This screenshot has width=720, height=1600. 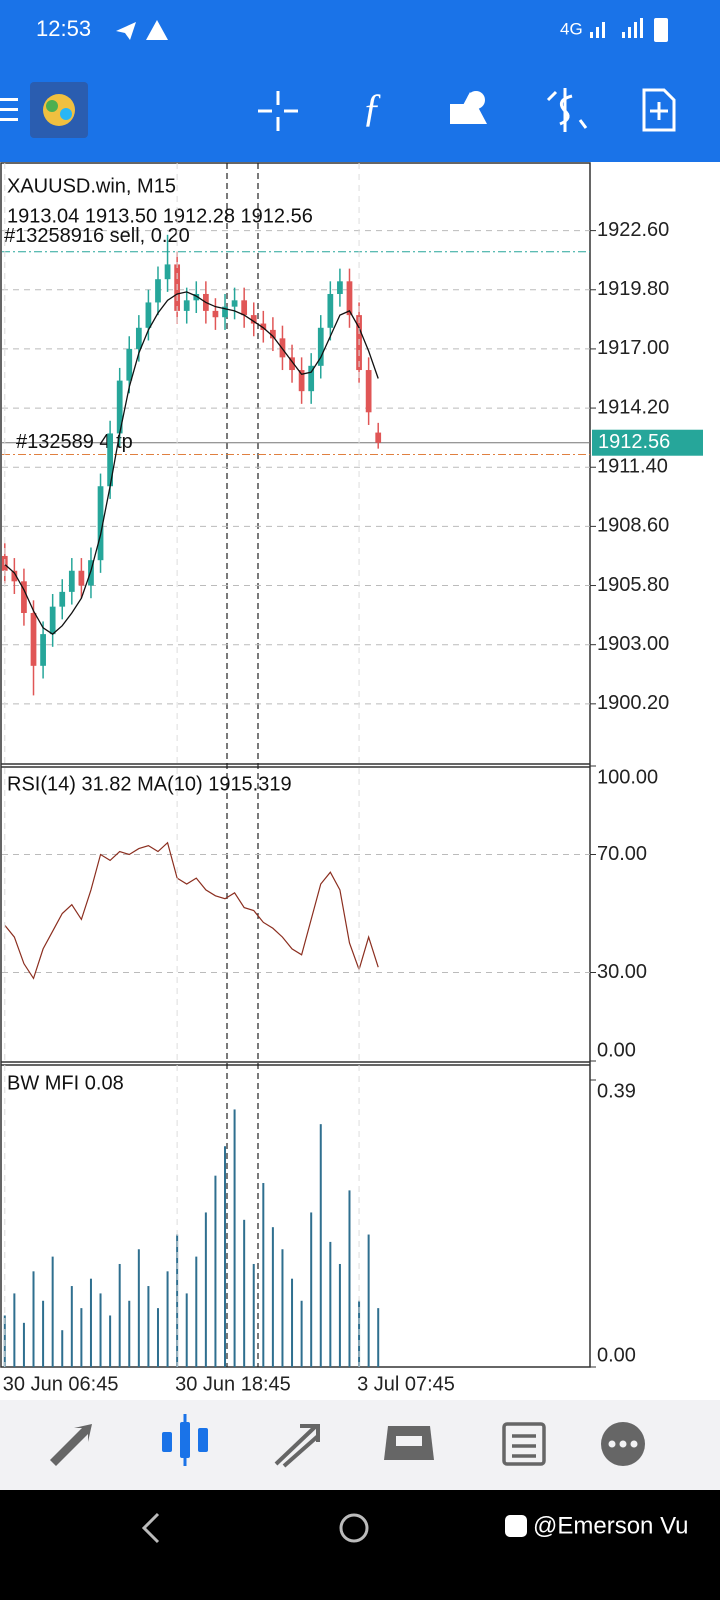 I want to click on bottom-nav, so click(x=360, y=1445).